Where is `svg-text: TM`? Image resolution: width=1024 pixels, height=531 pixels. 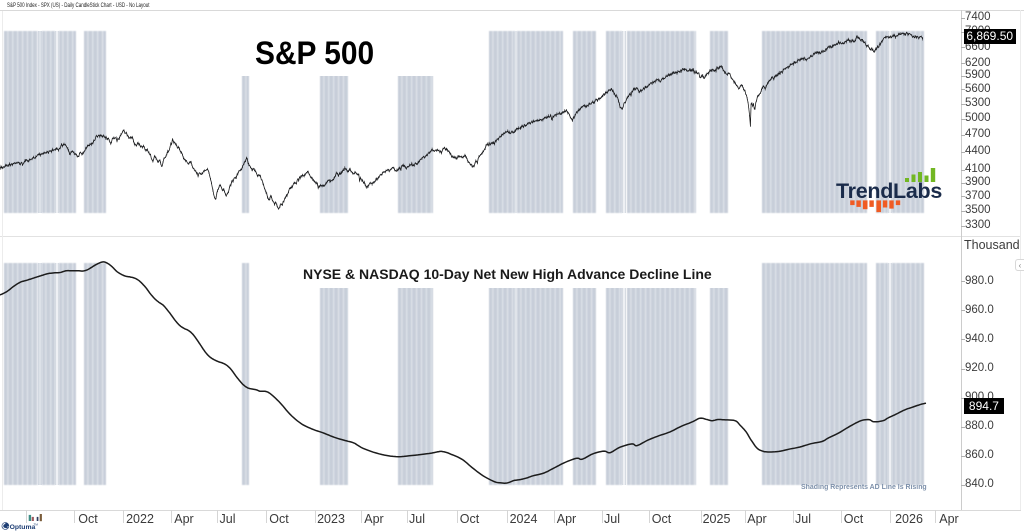
svg-text: TM is located at coordinates (36, 525).